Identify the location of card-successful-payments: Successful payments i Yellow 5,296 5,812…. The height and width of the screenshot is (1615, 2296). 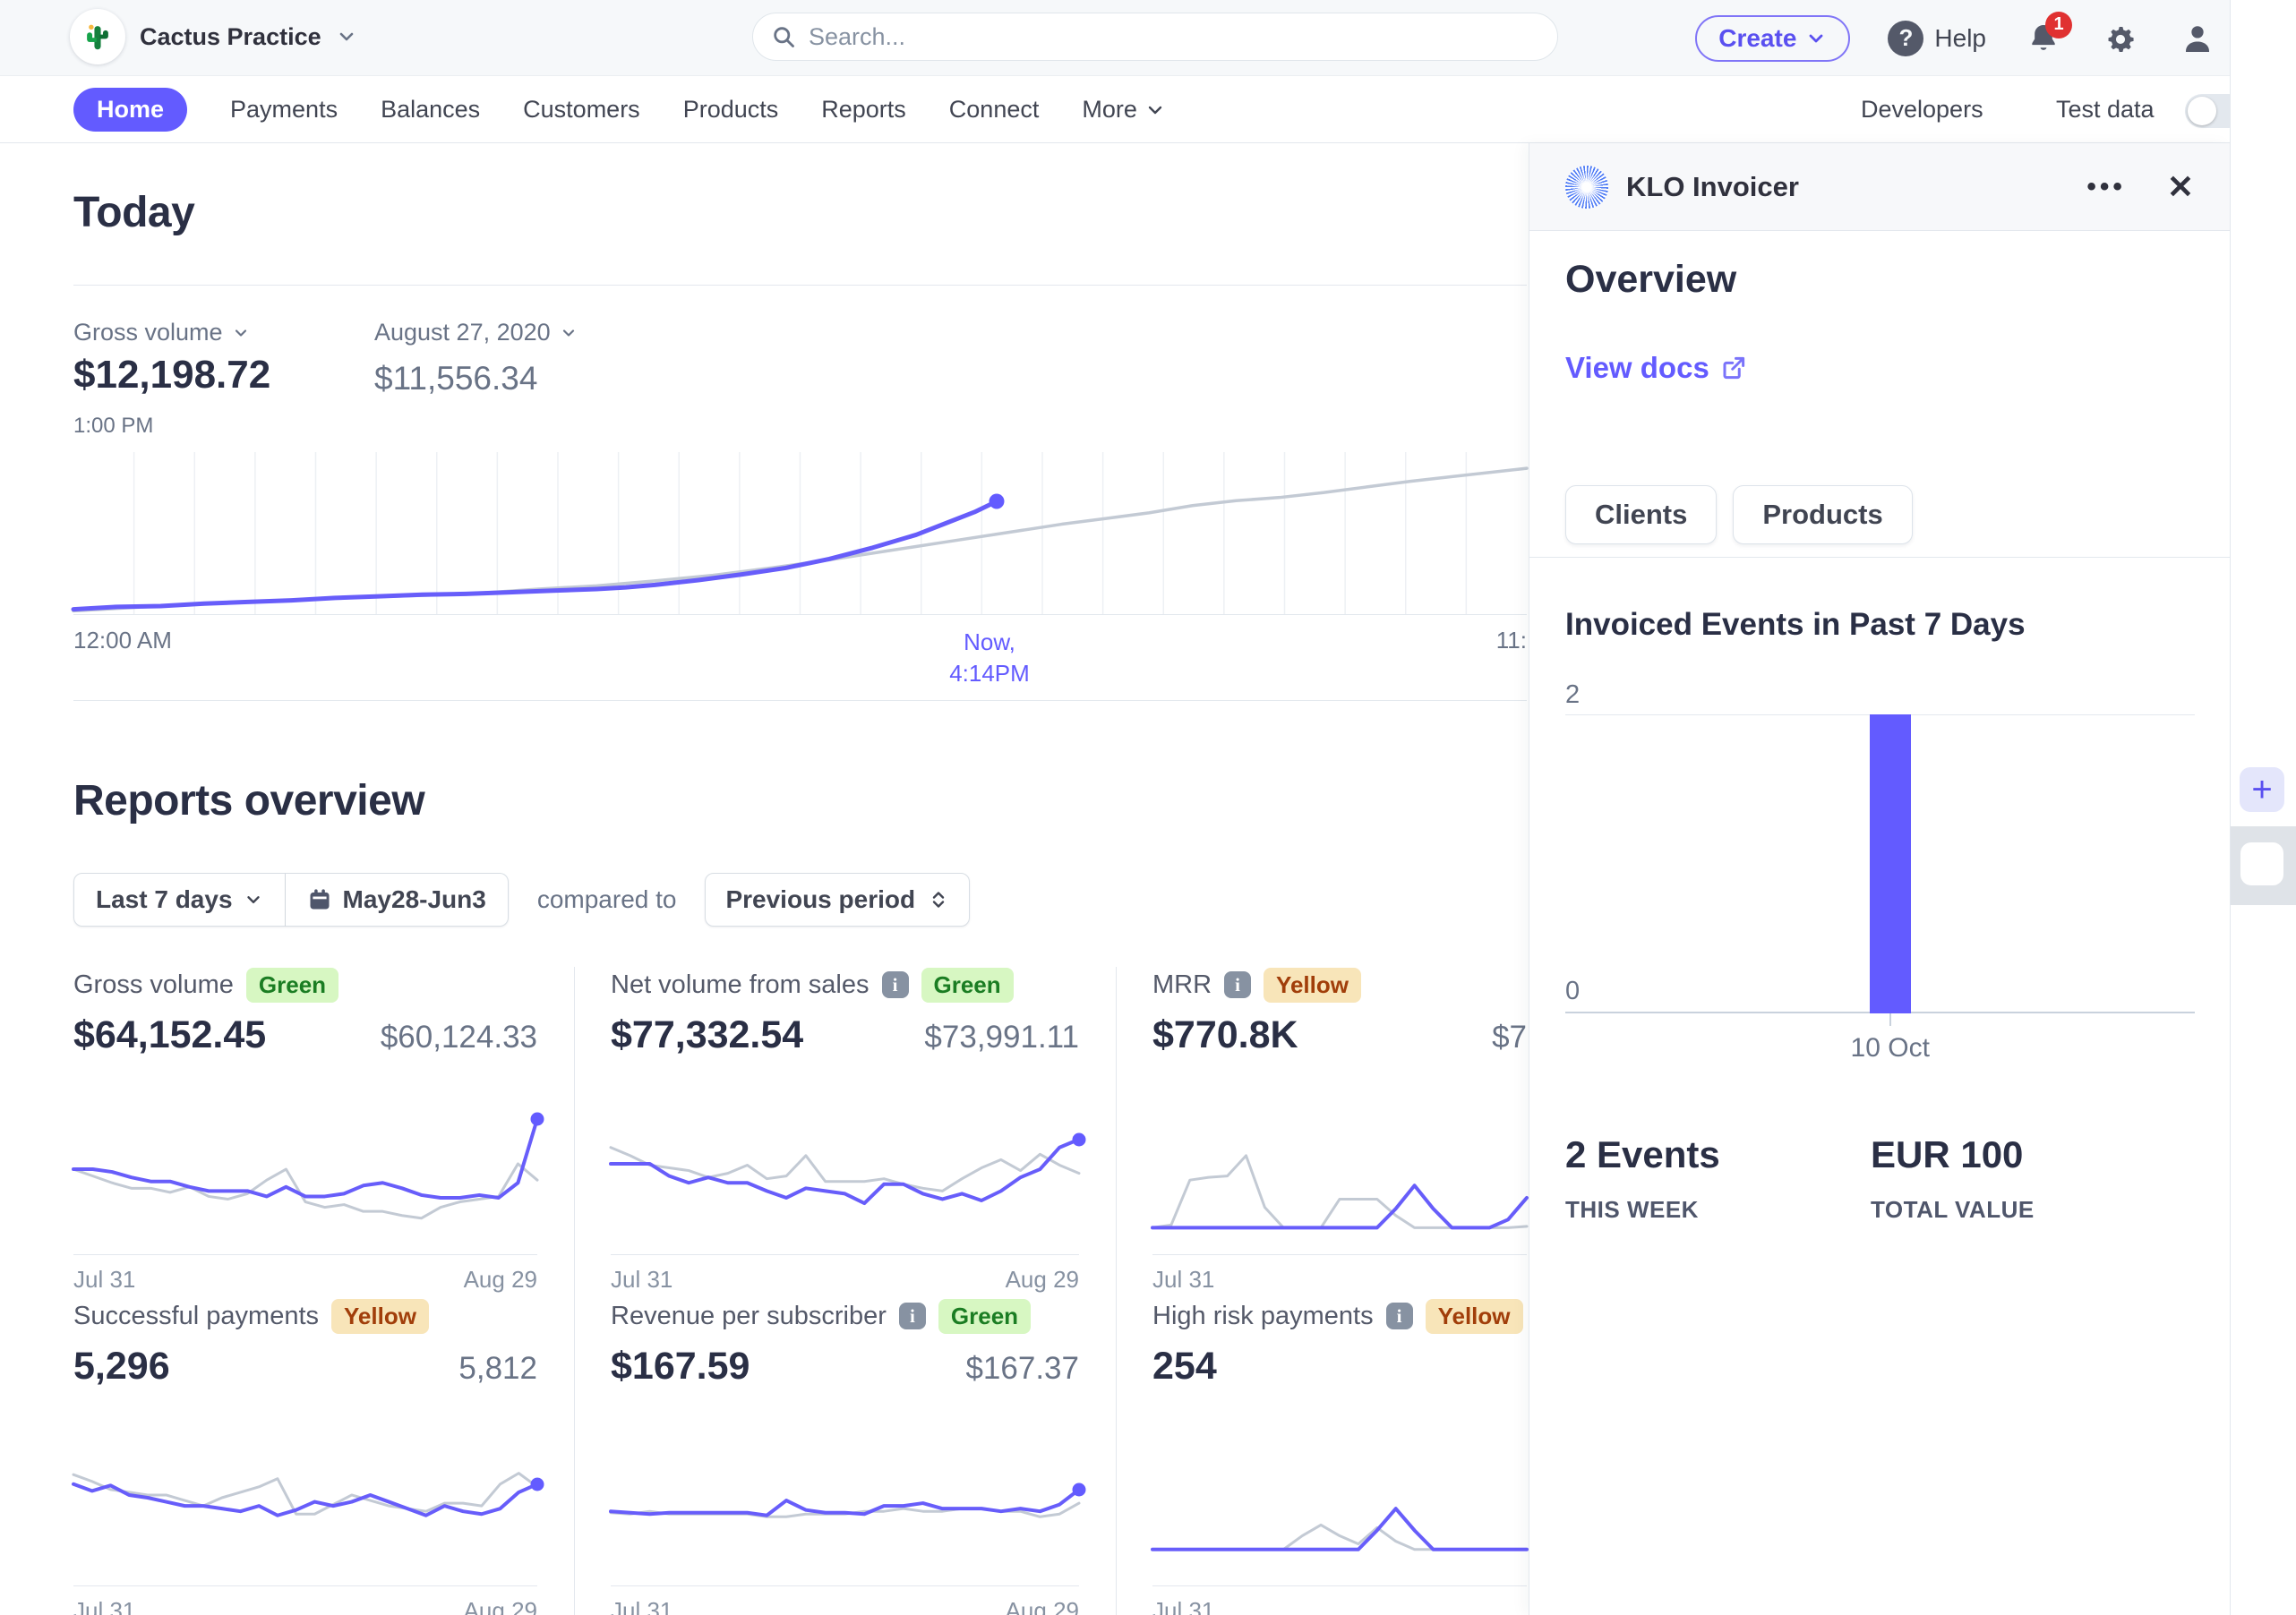
(305, 1456).